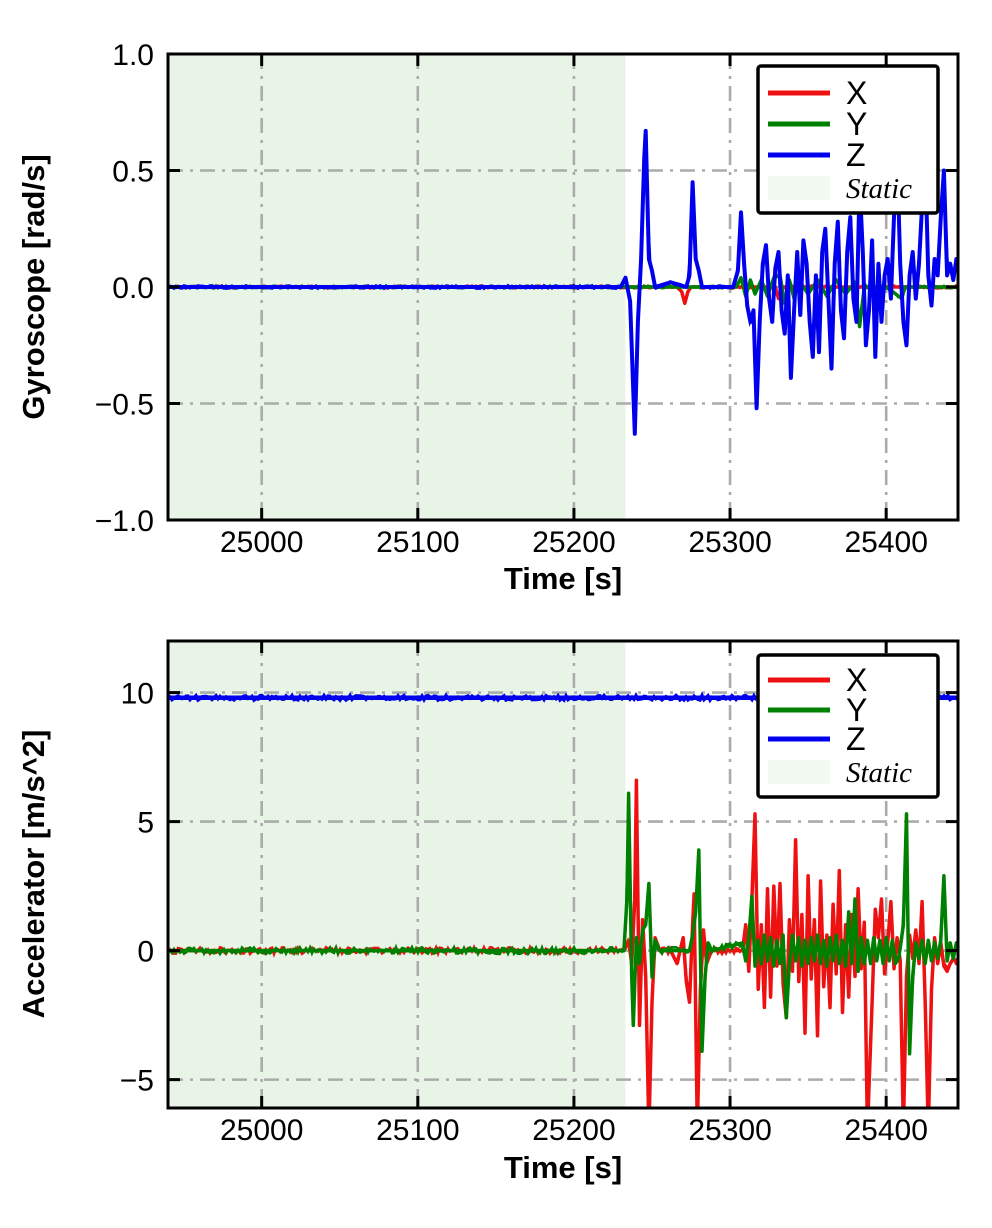  Describe the element at coordinates (124, 405) in the screenshot. I see `y-tick-label: −0.5` at that location.